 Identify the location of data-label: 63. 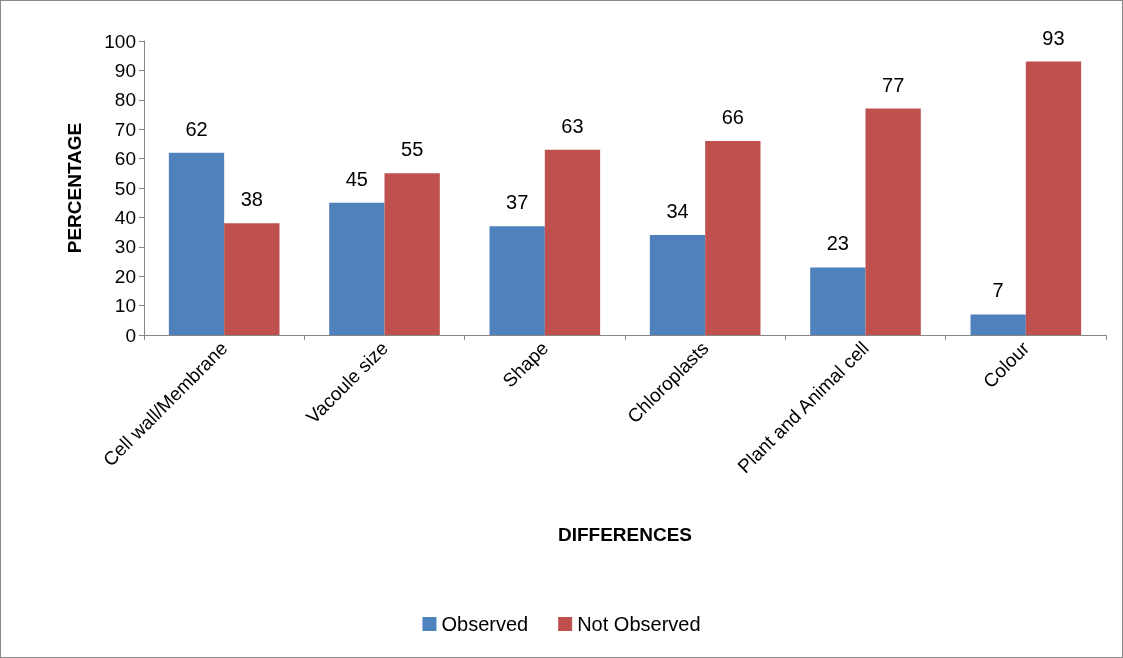
(572, 125).